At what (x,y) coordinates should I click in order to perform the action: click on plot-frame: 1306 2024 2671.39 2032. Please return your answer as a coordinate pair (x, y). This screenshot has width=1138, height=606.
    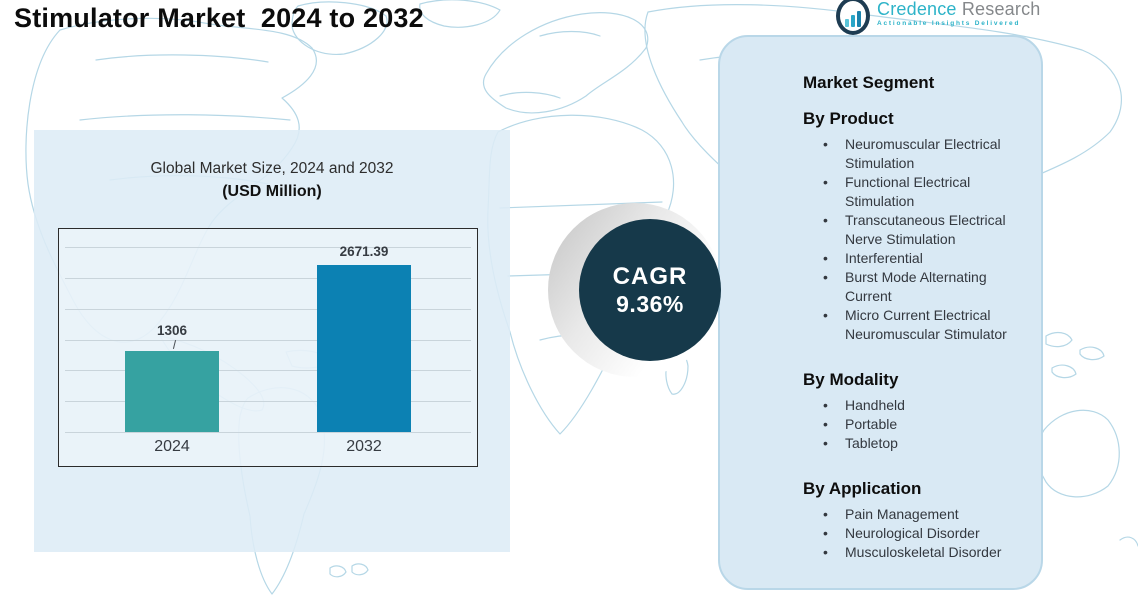
    Looking at the image, I should click on (268, 347).